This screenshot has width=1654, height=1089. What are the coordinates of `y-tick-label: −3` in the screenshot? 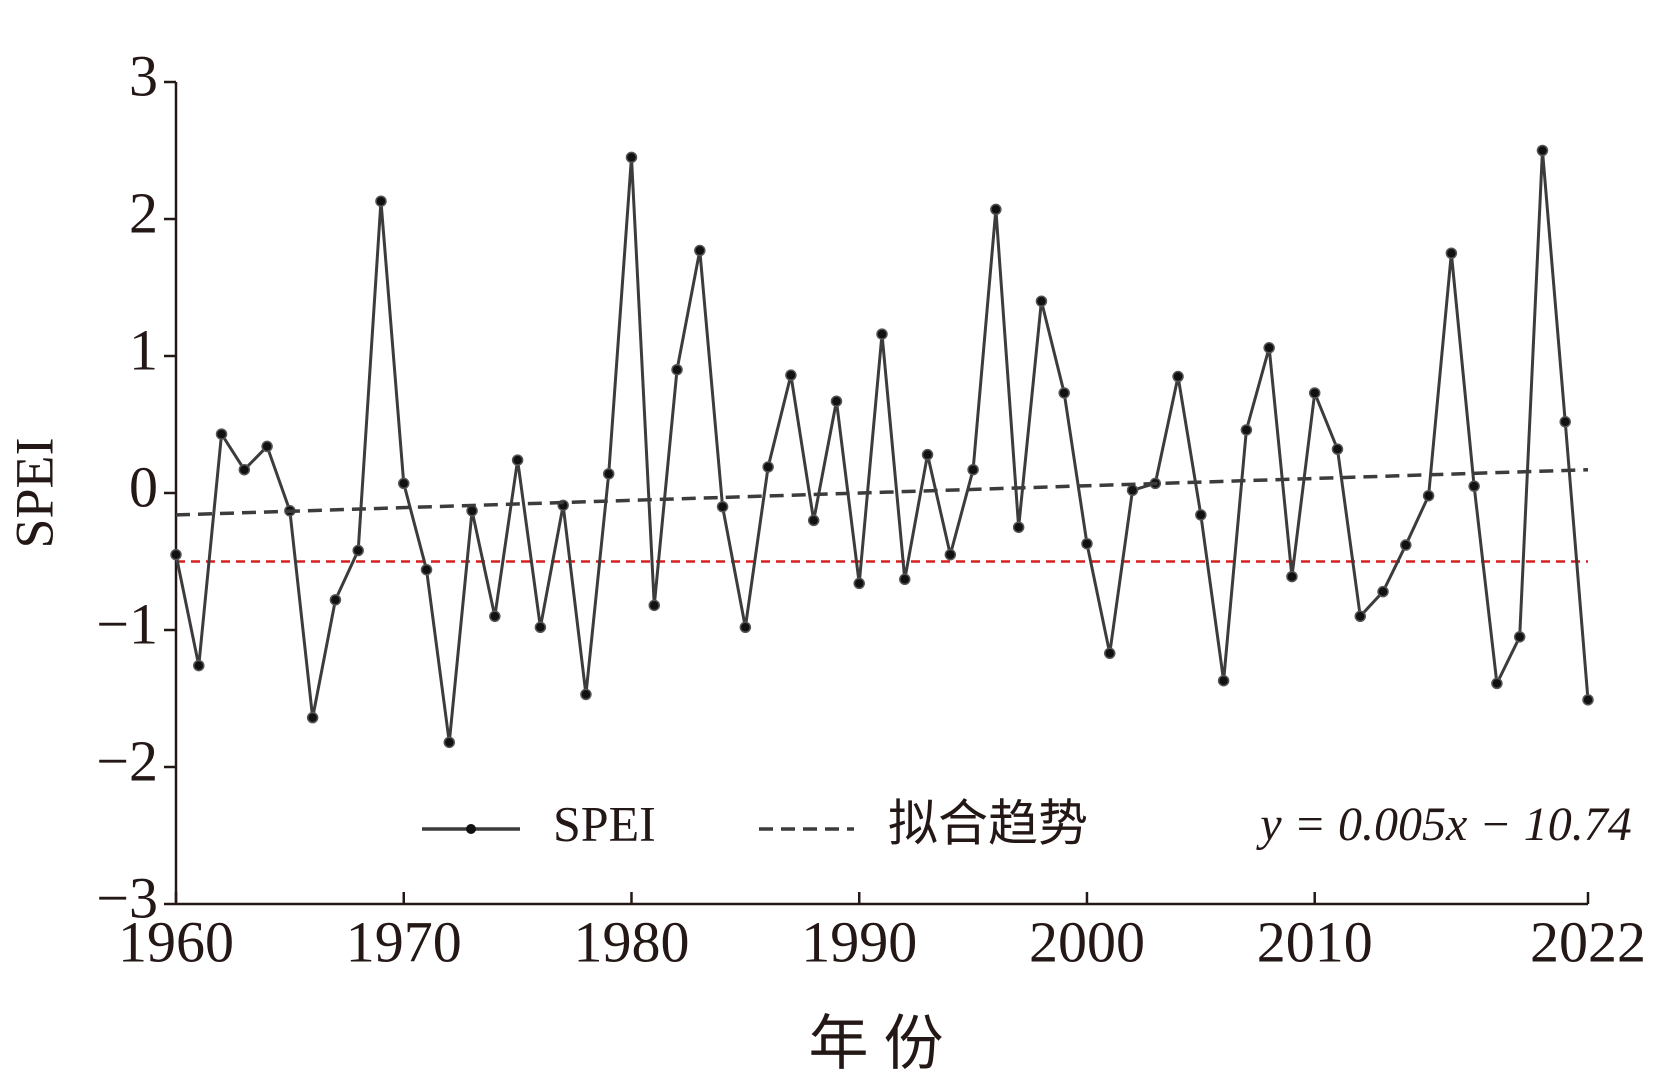 It's located at (127, 897).